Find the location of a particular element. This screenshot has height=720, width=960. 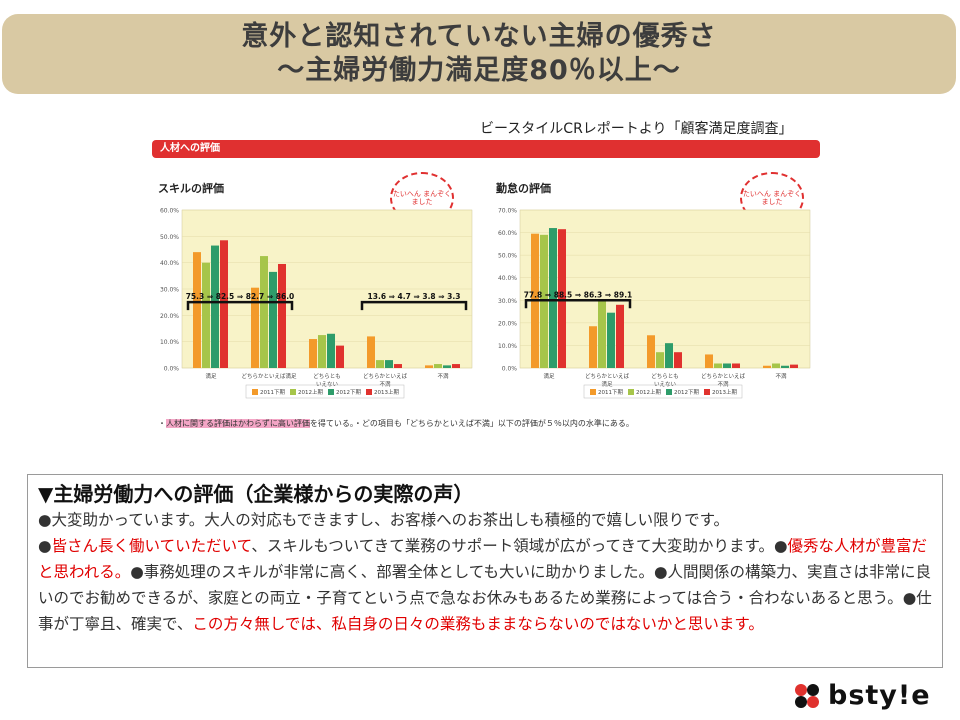

x-tick-label: どちらとも is located at coordinates (327, 376).